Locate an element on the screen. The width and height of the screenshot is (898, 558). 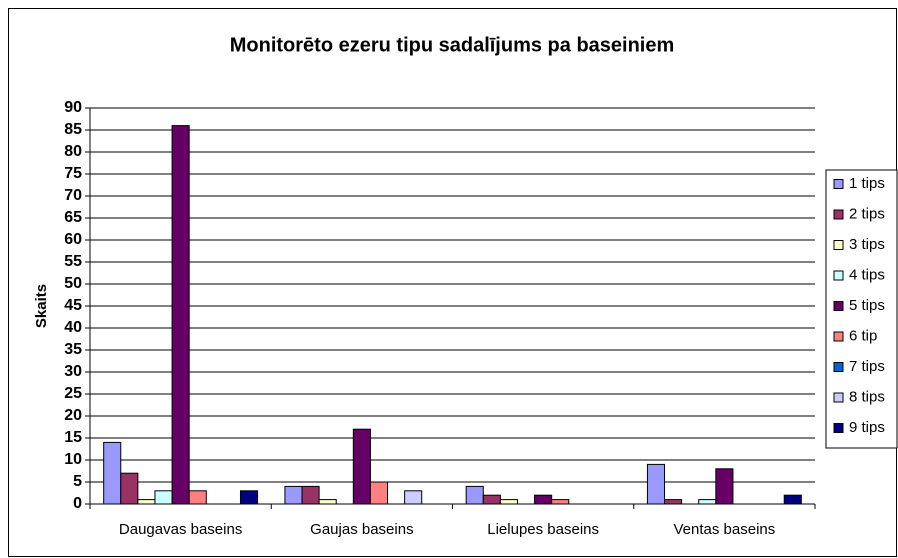
y-tick-label: 60 is located at coordinates (73, 239).